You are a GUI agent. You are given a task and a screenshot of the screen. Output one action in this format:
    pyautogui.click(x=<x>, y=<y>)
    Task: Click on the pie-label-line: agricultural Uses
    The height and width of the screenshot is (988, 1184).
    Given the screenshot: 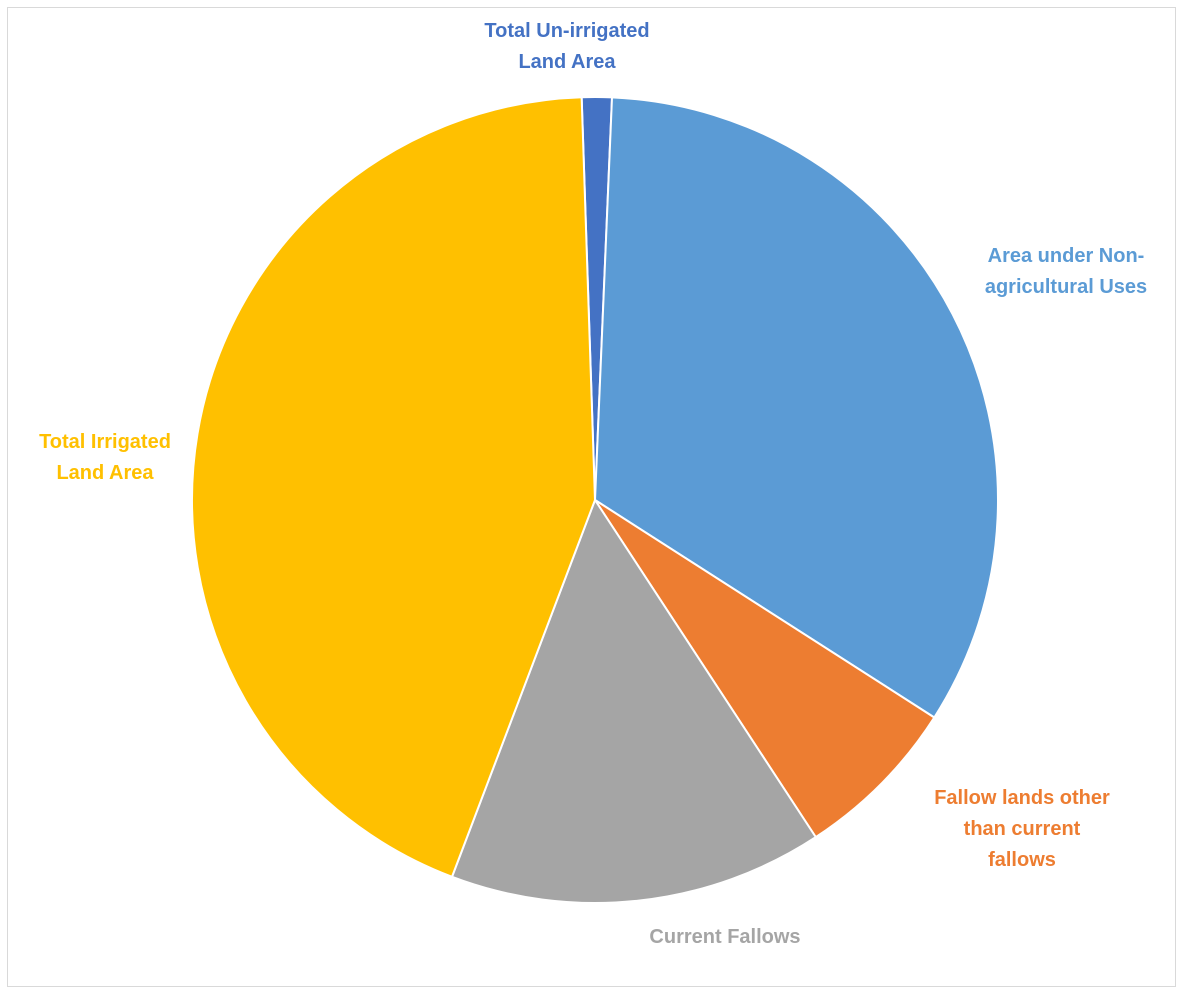 What is the action you would take?
    pyautogui.click(x=1066, y=287)
    